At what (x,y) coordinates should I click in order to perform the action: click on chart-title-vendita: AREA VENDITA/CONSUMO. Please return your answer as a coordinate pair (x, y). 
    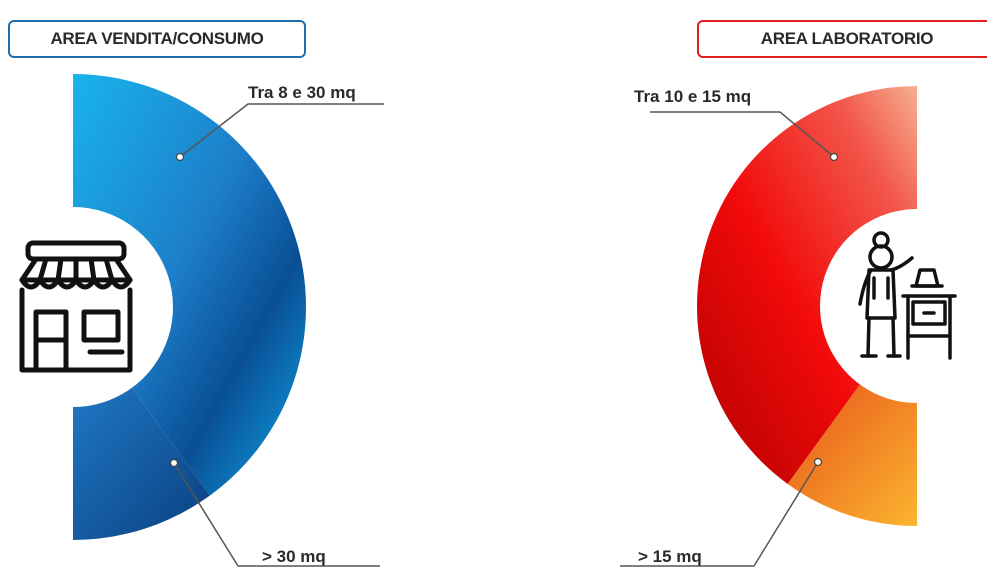
    Looking at the image, I should click on (157, 39).